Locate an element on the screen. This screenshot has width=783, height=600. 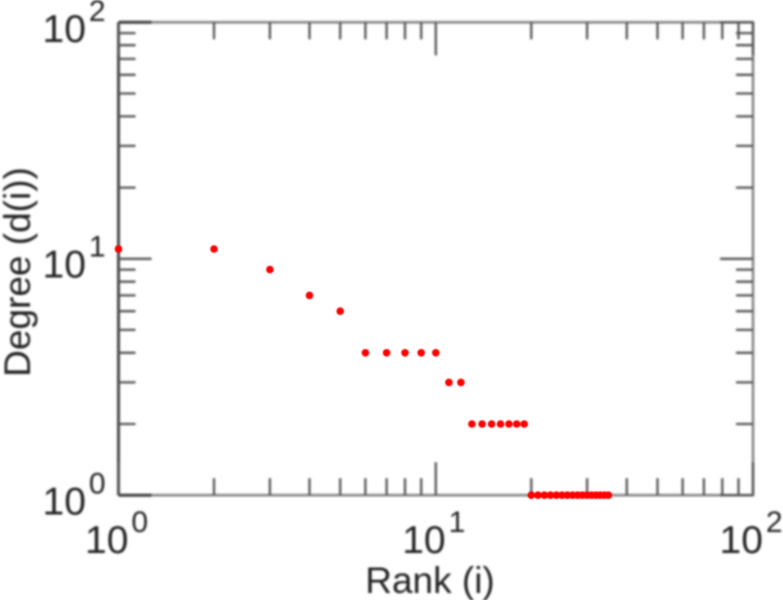
svg-text: Rank (i) is located at coordinates (430, 580).